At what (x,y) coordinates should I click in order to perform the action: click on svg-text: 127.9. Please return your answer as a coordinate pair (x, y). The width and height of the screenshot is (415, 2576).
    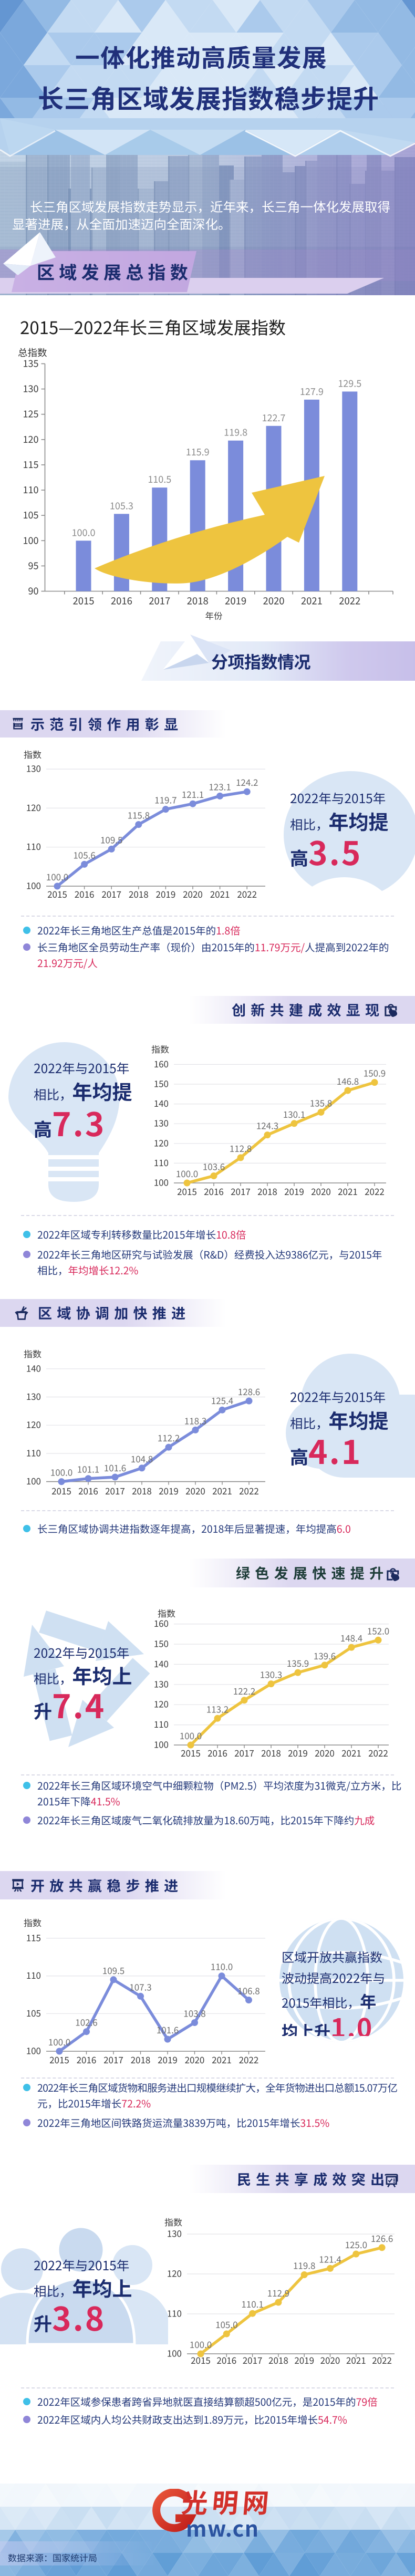
    Looking at the image, I should click on (312, 391).